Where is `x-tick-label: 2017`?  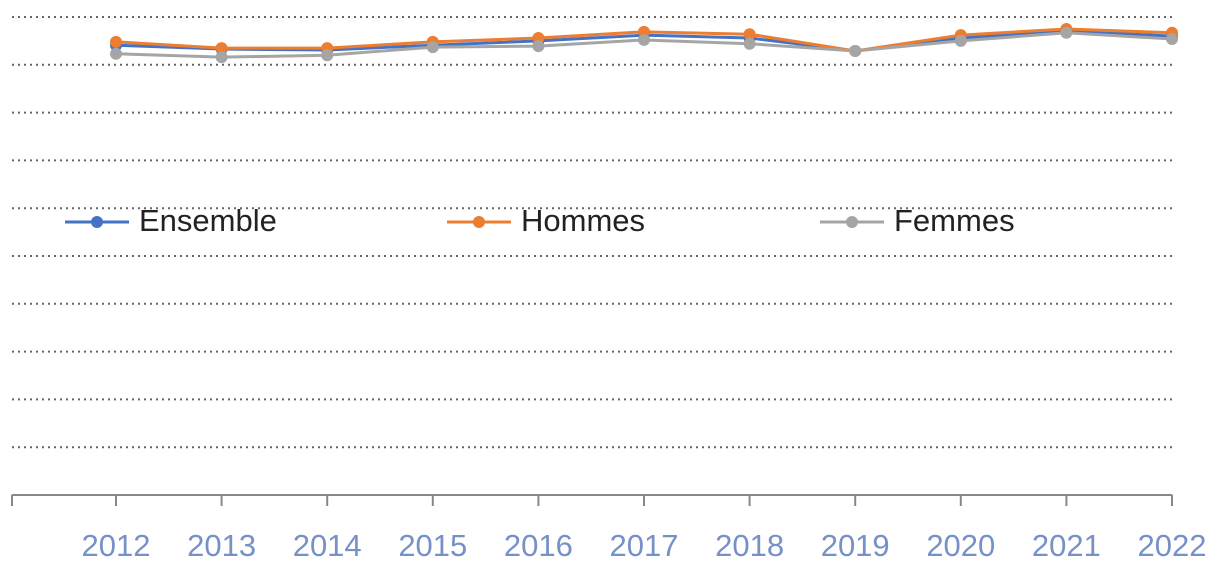
x-tick-label: 2017 is located at coordinates (644, 545).